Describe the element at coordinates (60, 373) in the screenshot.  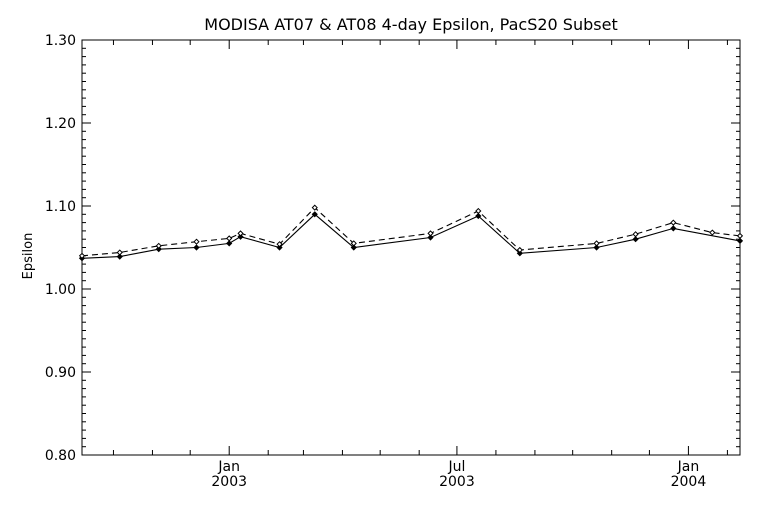
I see `y-tick-label: 0.90` at that location.